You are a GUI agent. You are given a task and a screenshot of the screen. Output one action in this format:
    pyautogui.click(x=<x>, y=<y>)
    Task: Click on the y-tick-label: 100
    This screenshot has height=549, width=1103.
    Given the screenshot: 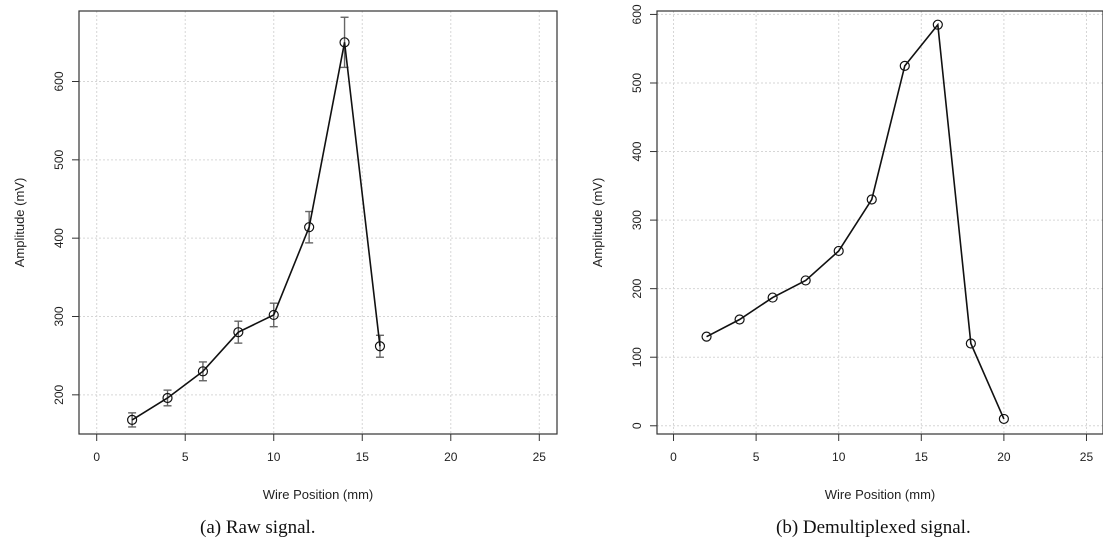 What is the action you would take?
    pyautogui.click(x=637, y=357)
    